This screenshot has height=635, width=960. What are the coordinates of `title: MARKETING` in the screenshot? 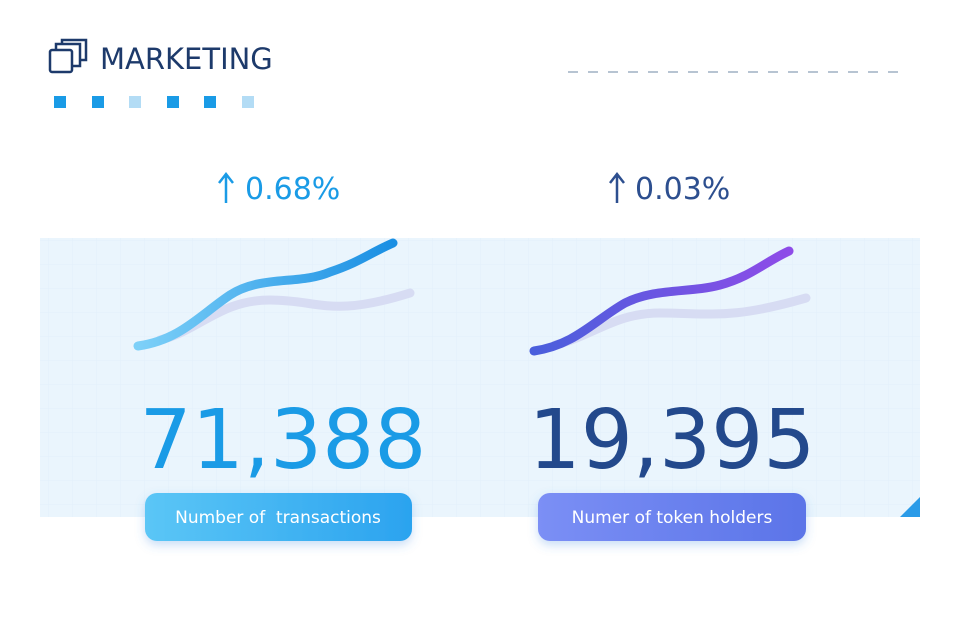 It's located at (186, 59).